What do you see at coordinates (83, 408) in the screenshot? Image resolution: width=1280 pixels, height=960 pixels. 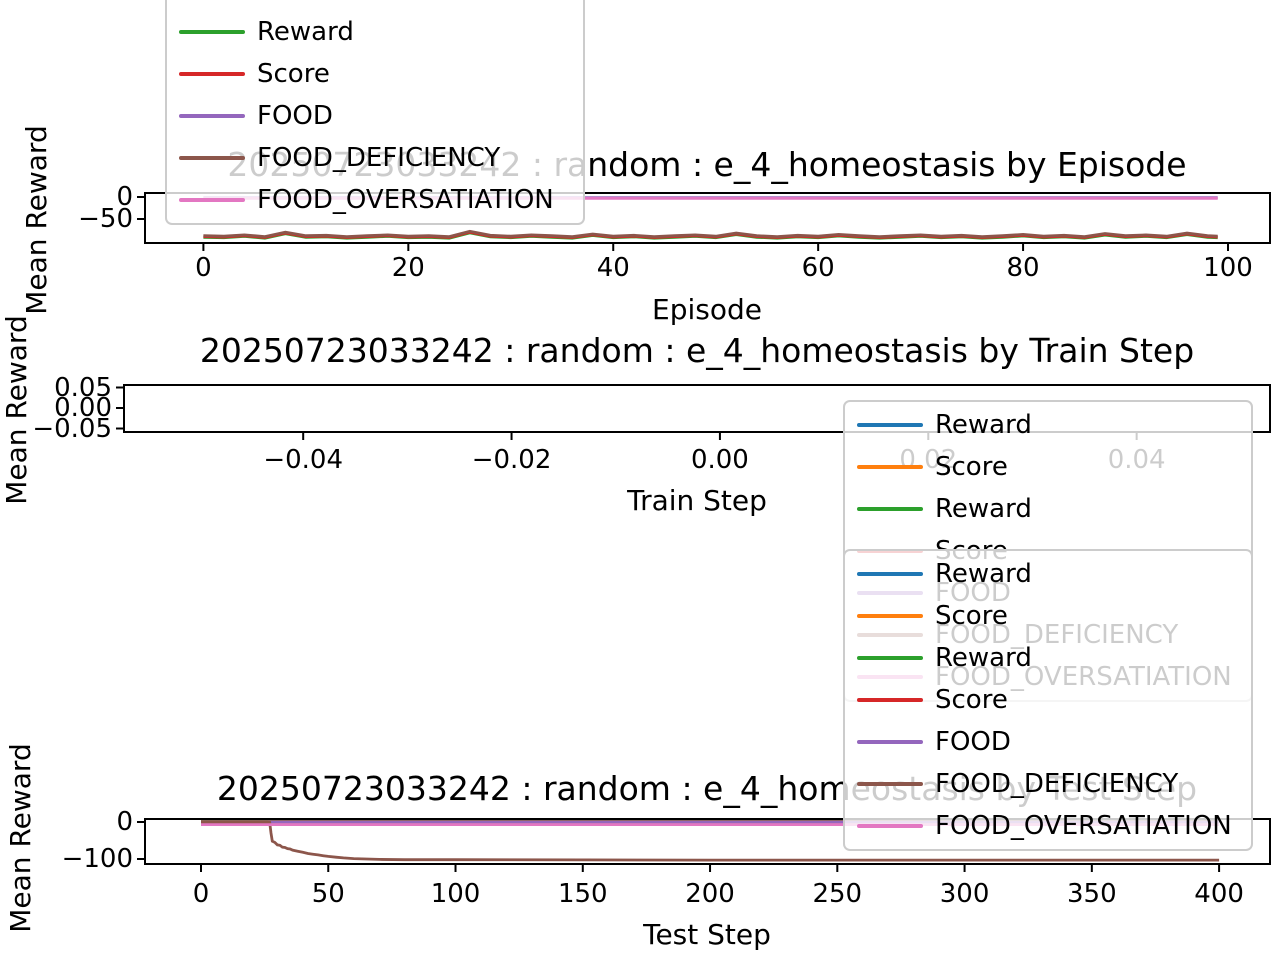 I see `y-tick-label: 0.00` at bounding box center [83, 408].